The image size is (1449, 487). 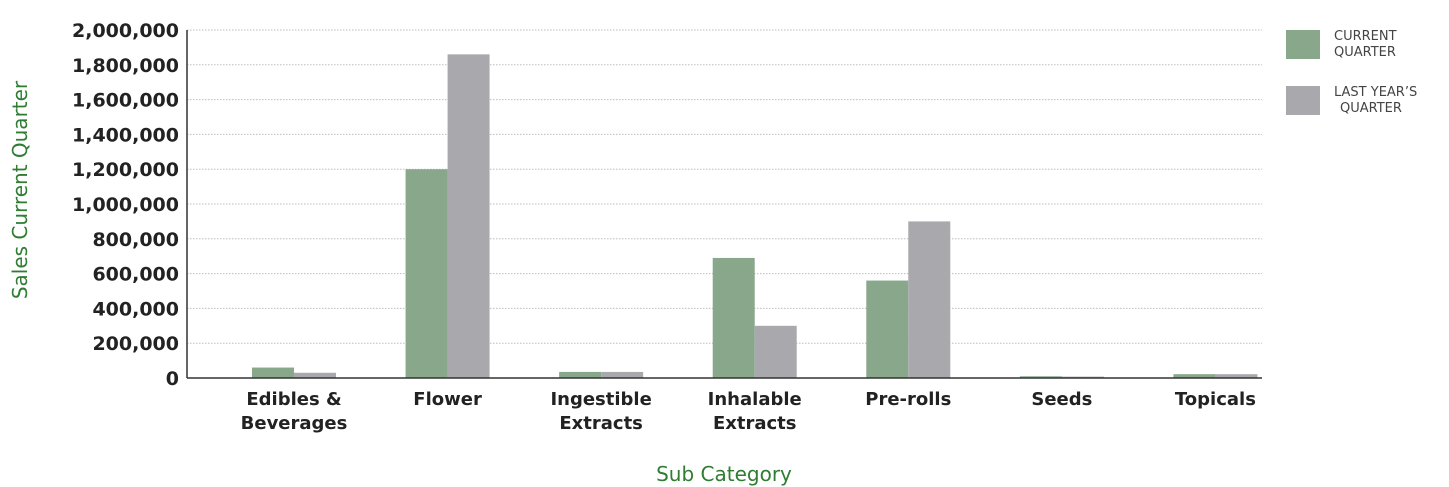 I want to click on x-category-label: Pre-rolls, so click(x=908, y=399).